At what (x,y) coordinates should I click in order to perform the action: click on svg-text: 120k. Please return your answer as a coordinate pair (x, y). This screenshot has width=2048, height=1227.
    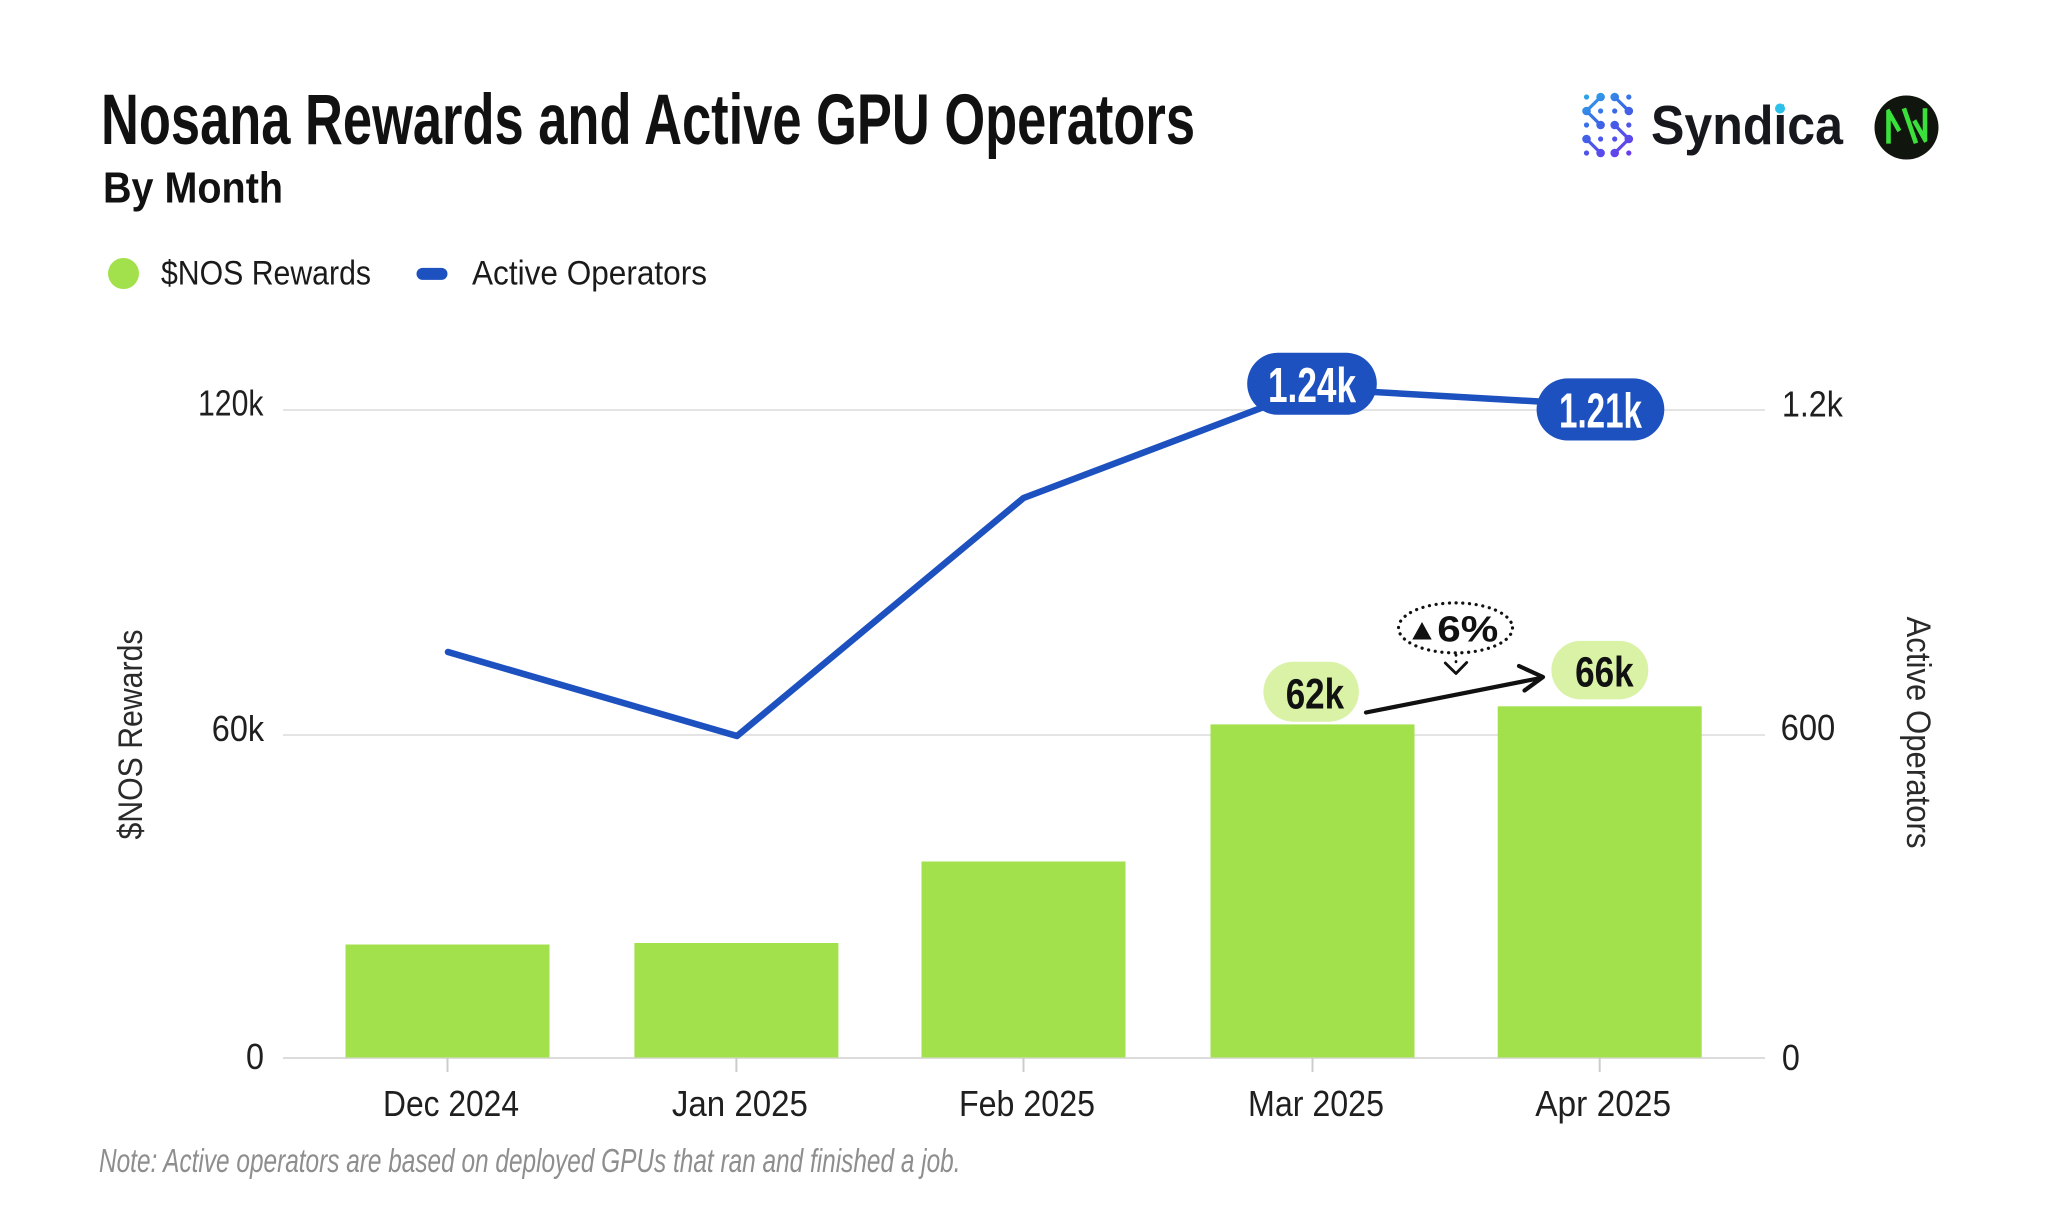
    Looking at the image, I should click on (231, 403).